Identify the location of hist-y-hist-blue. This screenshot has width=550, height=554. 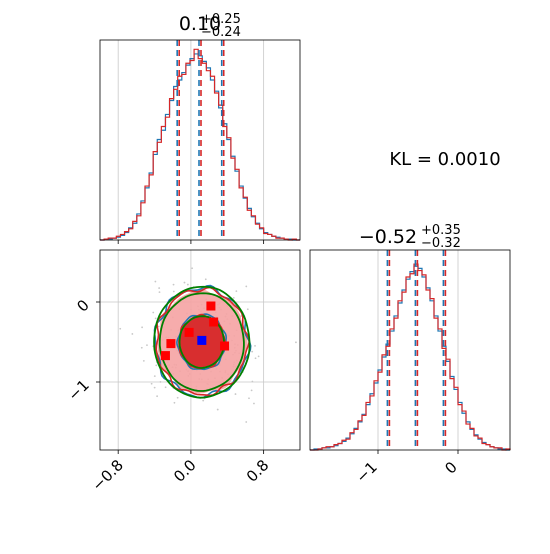
(410, 358).